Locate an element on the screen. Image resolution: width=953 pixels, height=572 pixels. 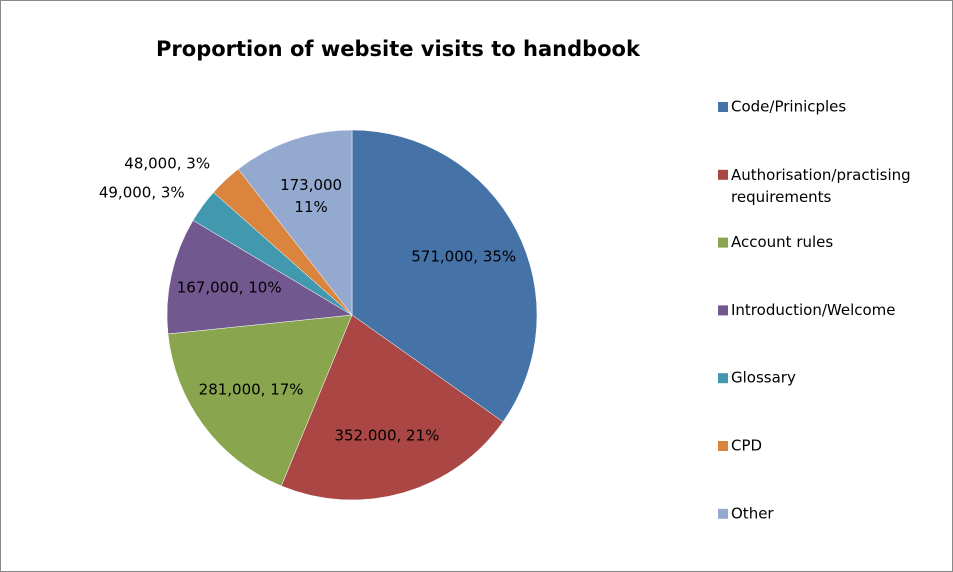
legend-label: Authorisation/practising requirements is located at coordinates (821, 185).